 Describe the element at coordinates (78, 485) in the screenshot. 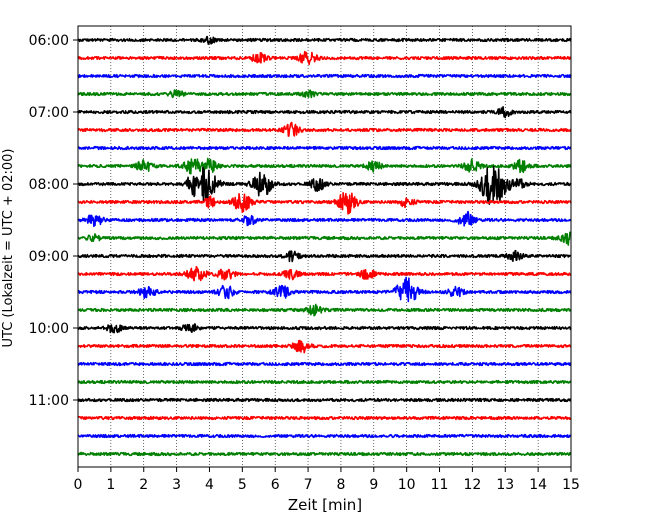

I see `x-tick-label: 0` at that location.